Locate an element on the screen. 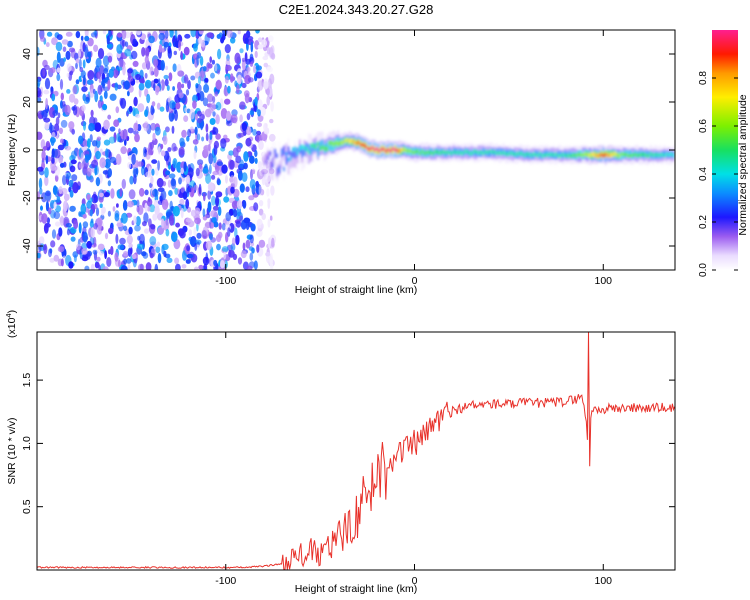 Image resolution: width=750 pixels, height=600 pixels. colorbar-tick-label: 0.0 is located at coordinates (703, 270).